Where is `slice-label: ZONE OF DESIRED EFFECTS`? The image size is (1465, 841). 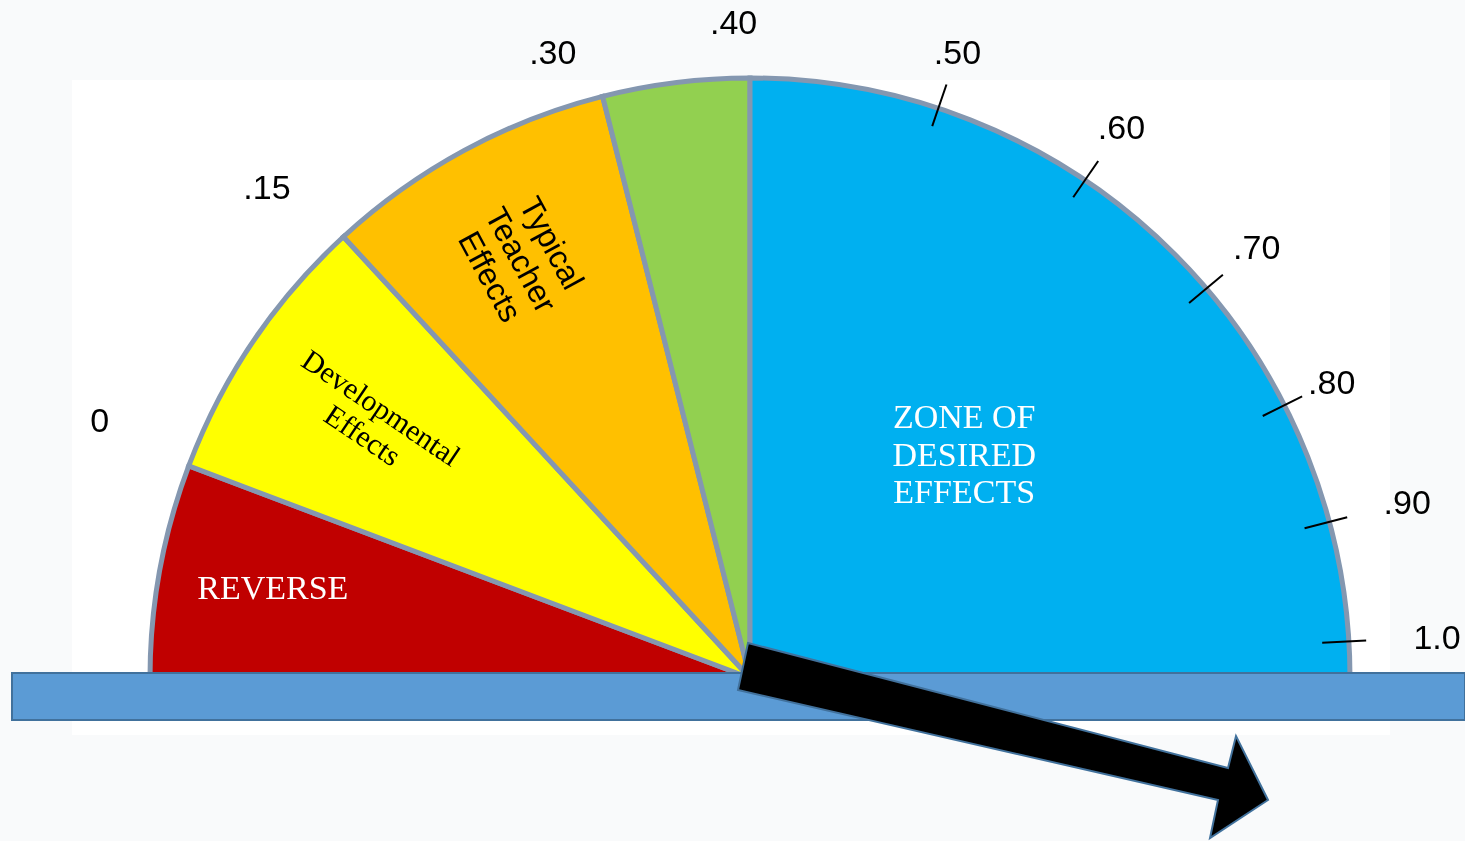 slice-label: ZONE OF DESIRED EFFECTS is located at coordinates (964, 454).